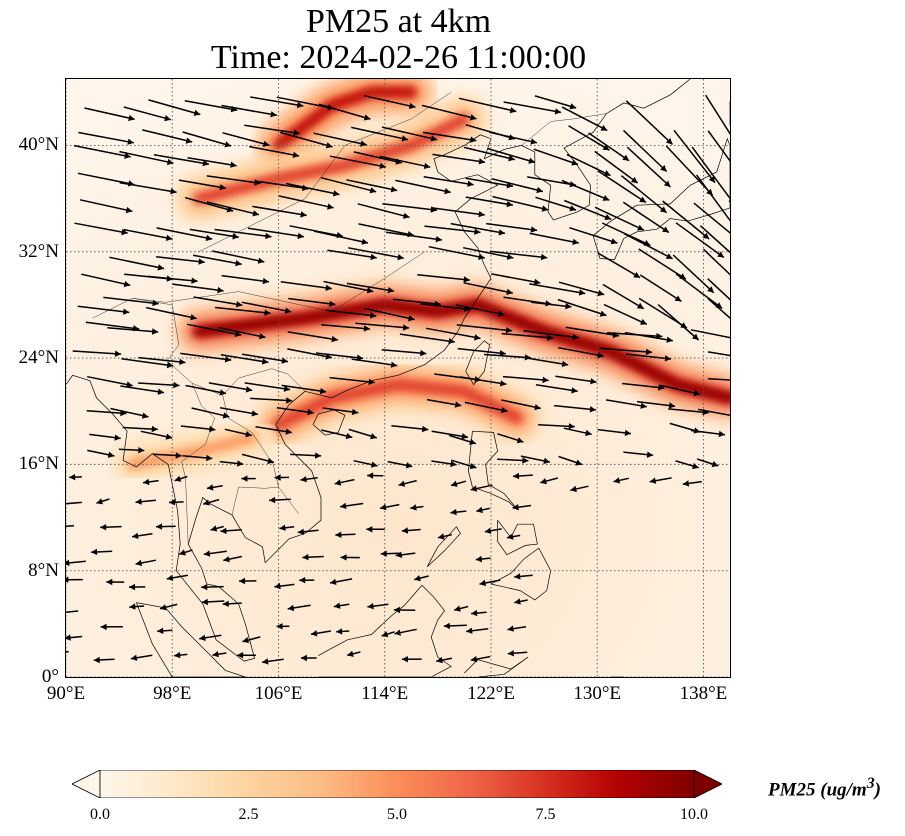  Describe the element at coordinates (477, 363) in the screenshot. I see `coastline-taiwan` at that location.